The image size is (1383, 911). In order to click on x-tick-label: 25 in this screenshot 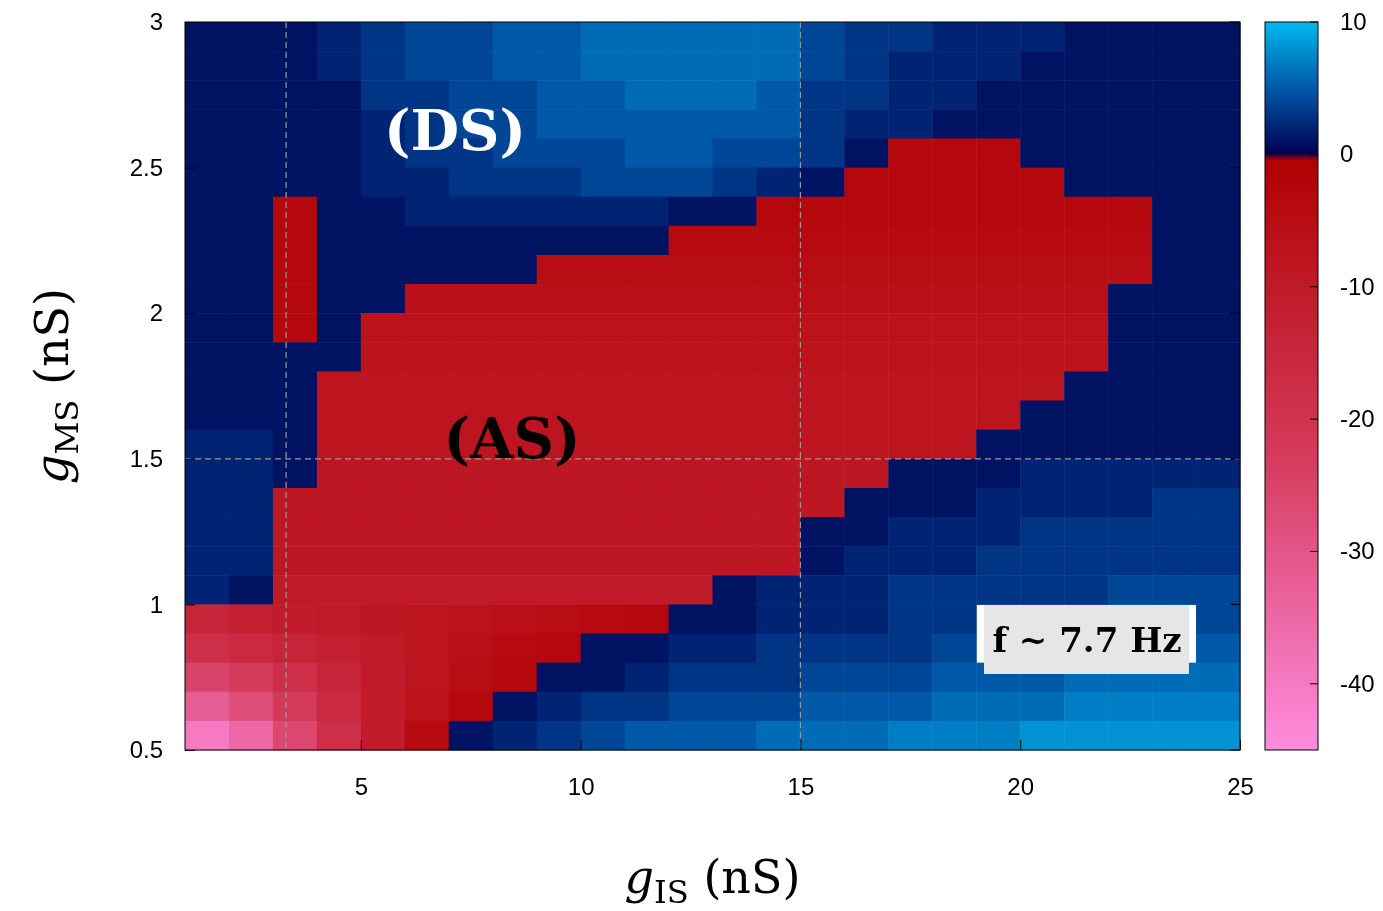, I will do `click(1240, 787)`.